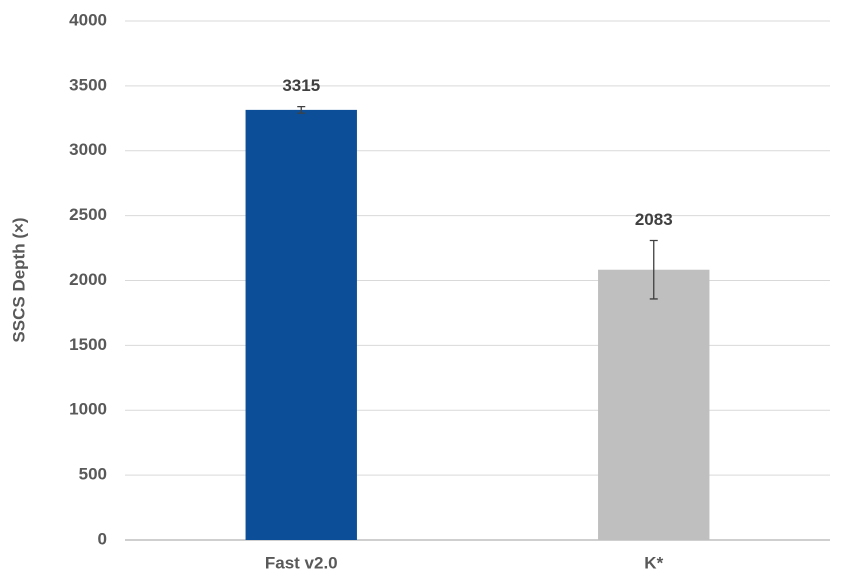 The height and width of the screenshot is (586, 846). I want to click on y-tick-label: 4000, so click(88, 19).